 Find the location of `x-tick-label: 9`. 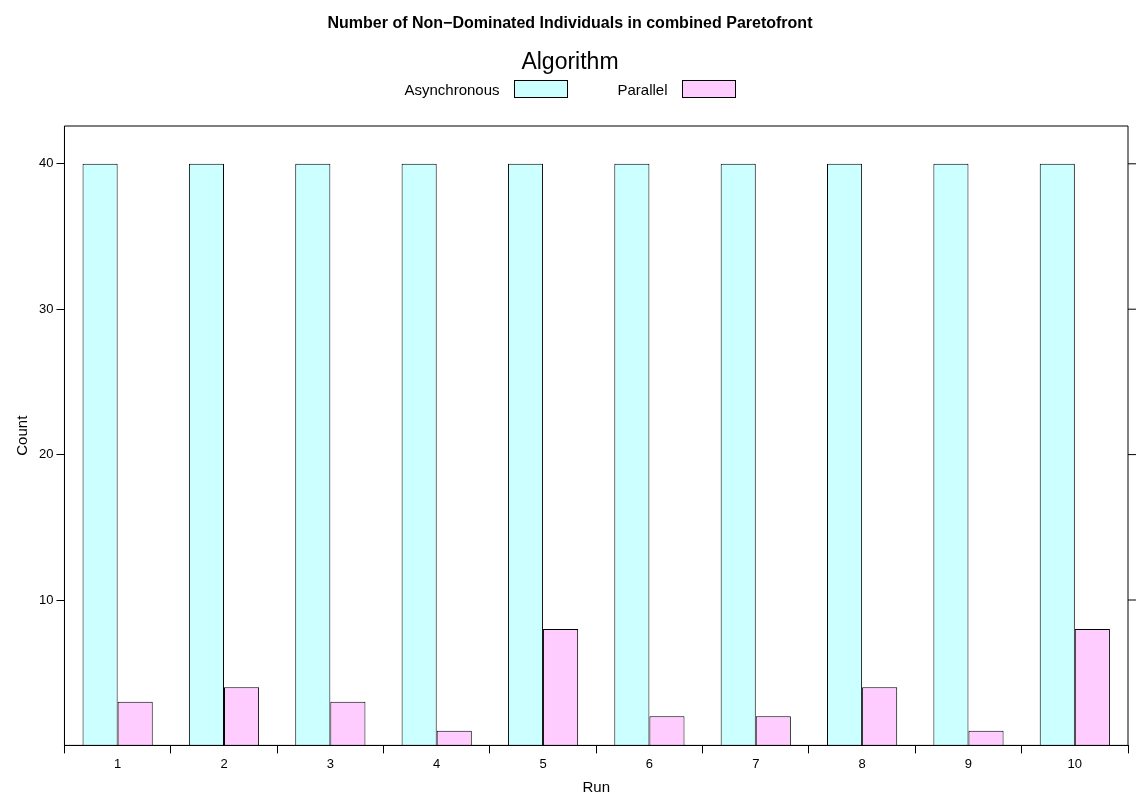

x-tick-label: 9 is located at coordinates (968, 763).